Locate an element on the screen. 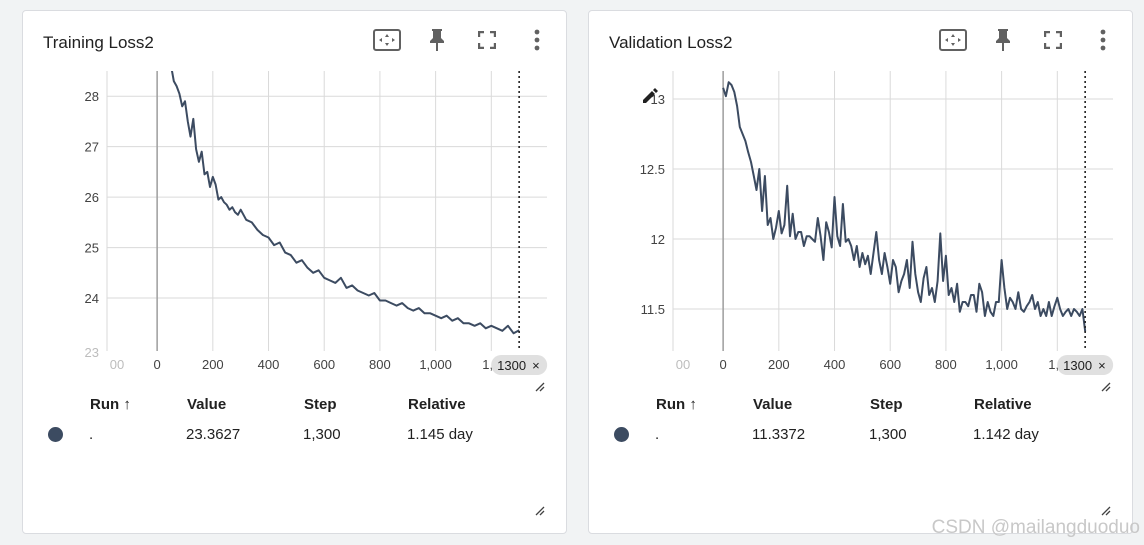 The image size is (1144, 545). pencil-icon is located at coordinates (650, 95).